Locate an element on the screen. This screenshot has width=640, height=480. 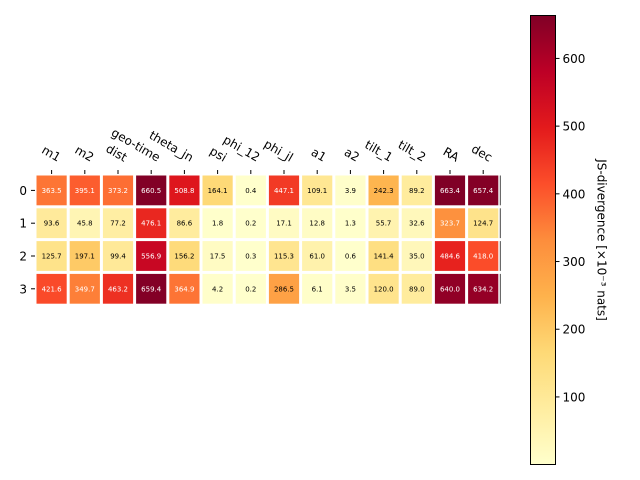
cell-value-label: 4.2 is located at coordinates (217, 289).